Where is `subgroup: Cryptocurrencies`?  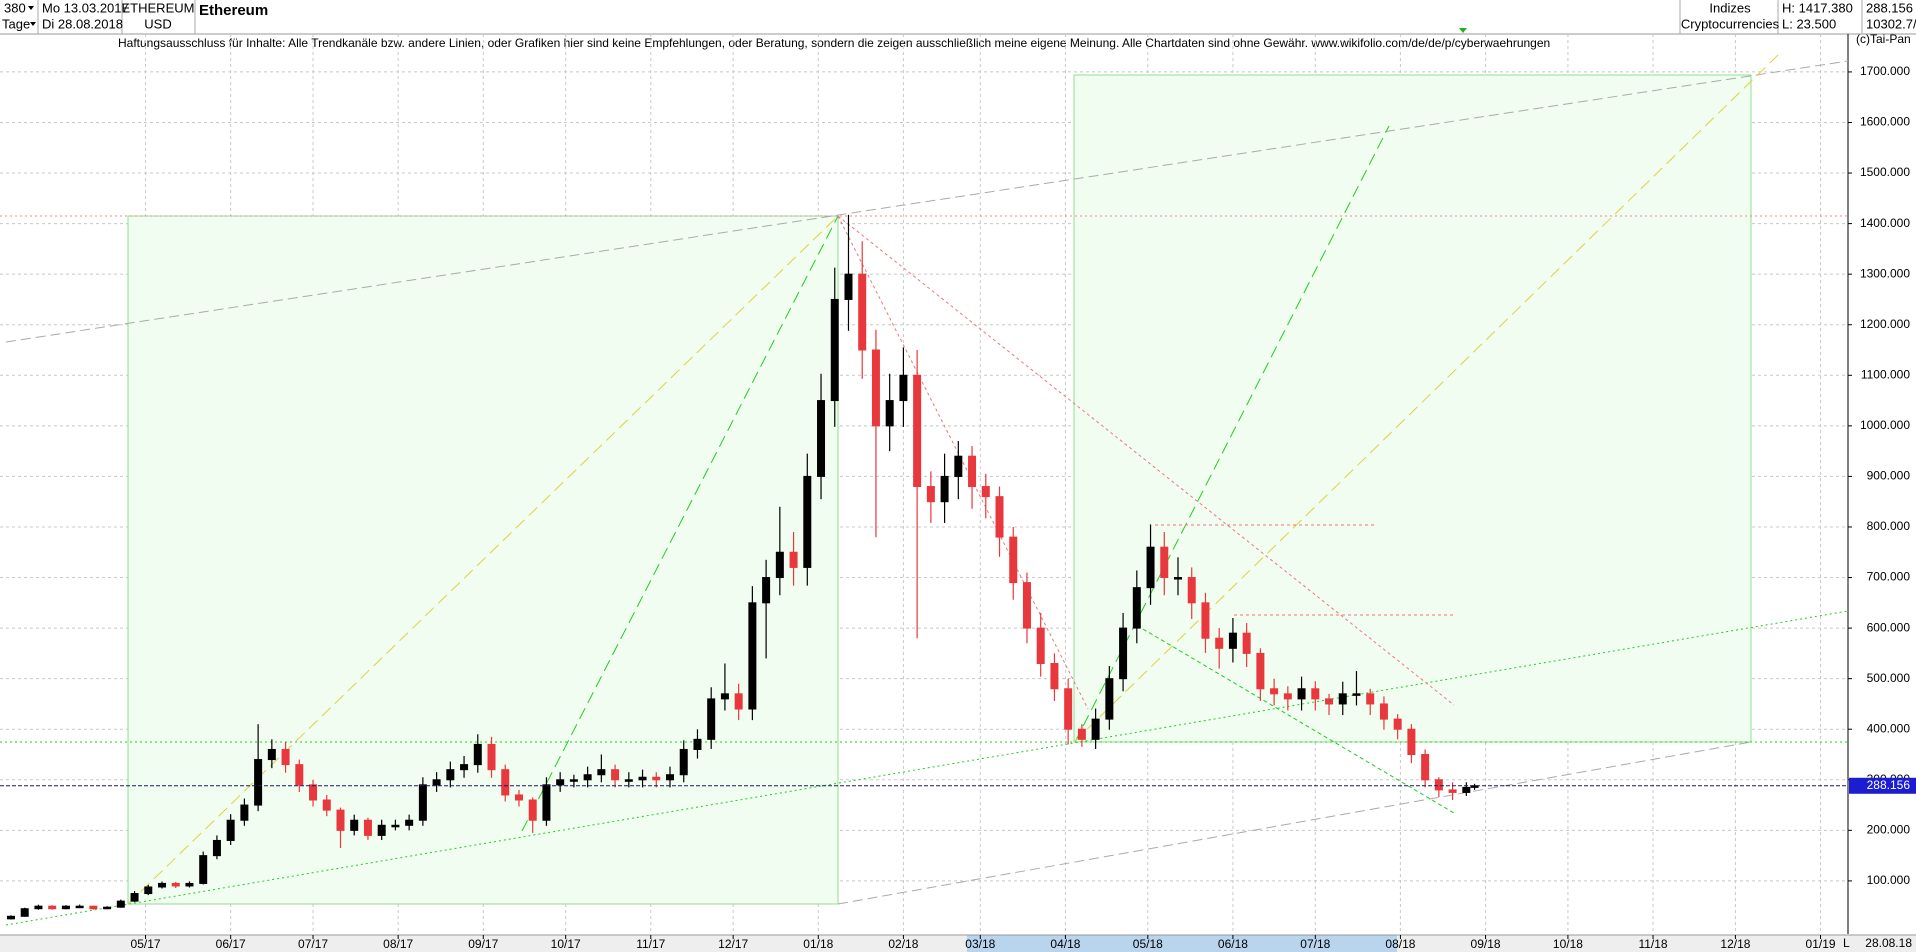 subgroup: Cryptocurrencies is located at coordinates (1730, 23).